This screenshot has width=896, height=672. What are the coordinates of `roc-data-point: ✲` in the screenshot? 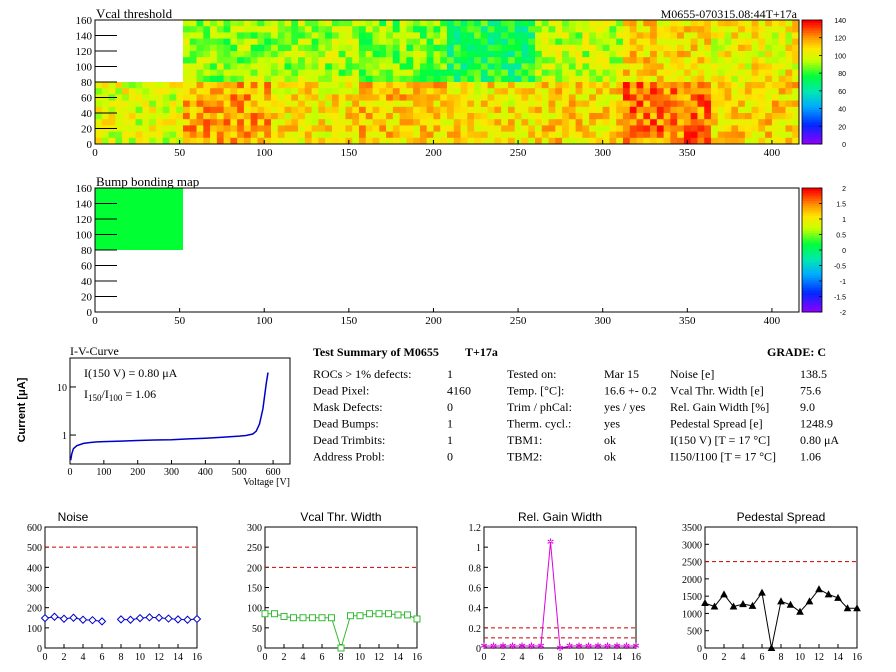 It's located at (532, 646).